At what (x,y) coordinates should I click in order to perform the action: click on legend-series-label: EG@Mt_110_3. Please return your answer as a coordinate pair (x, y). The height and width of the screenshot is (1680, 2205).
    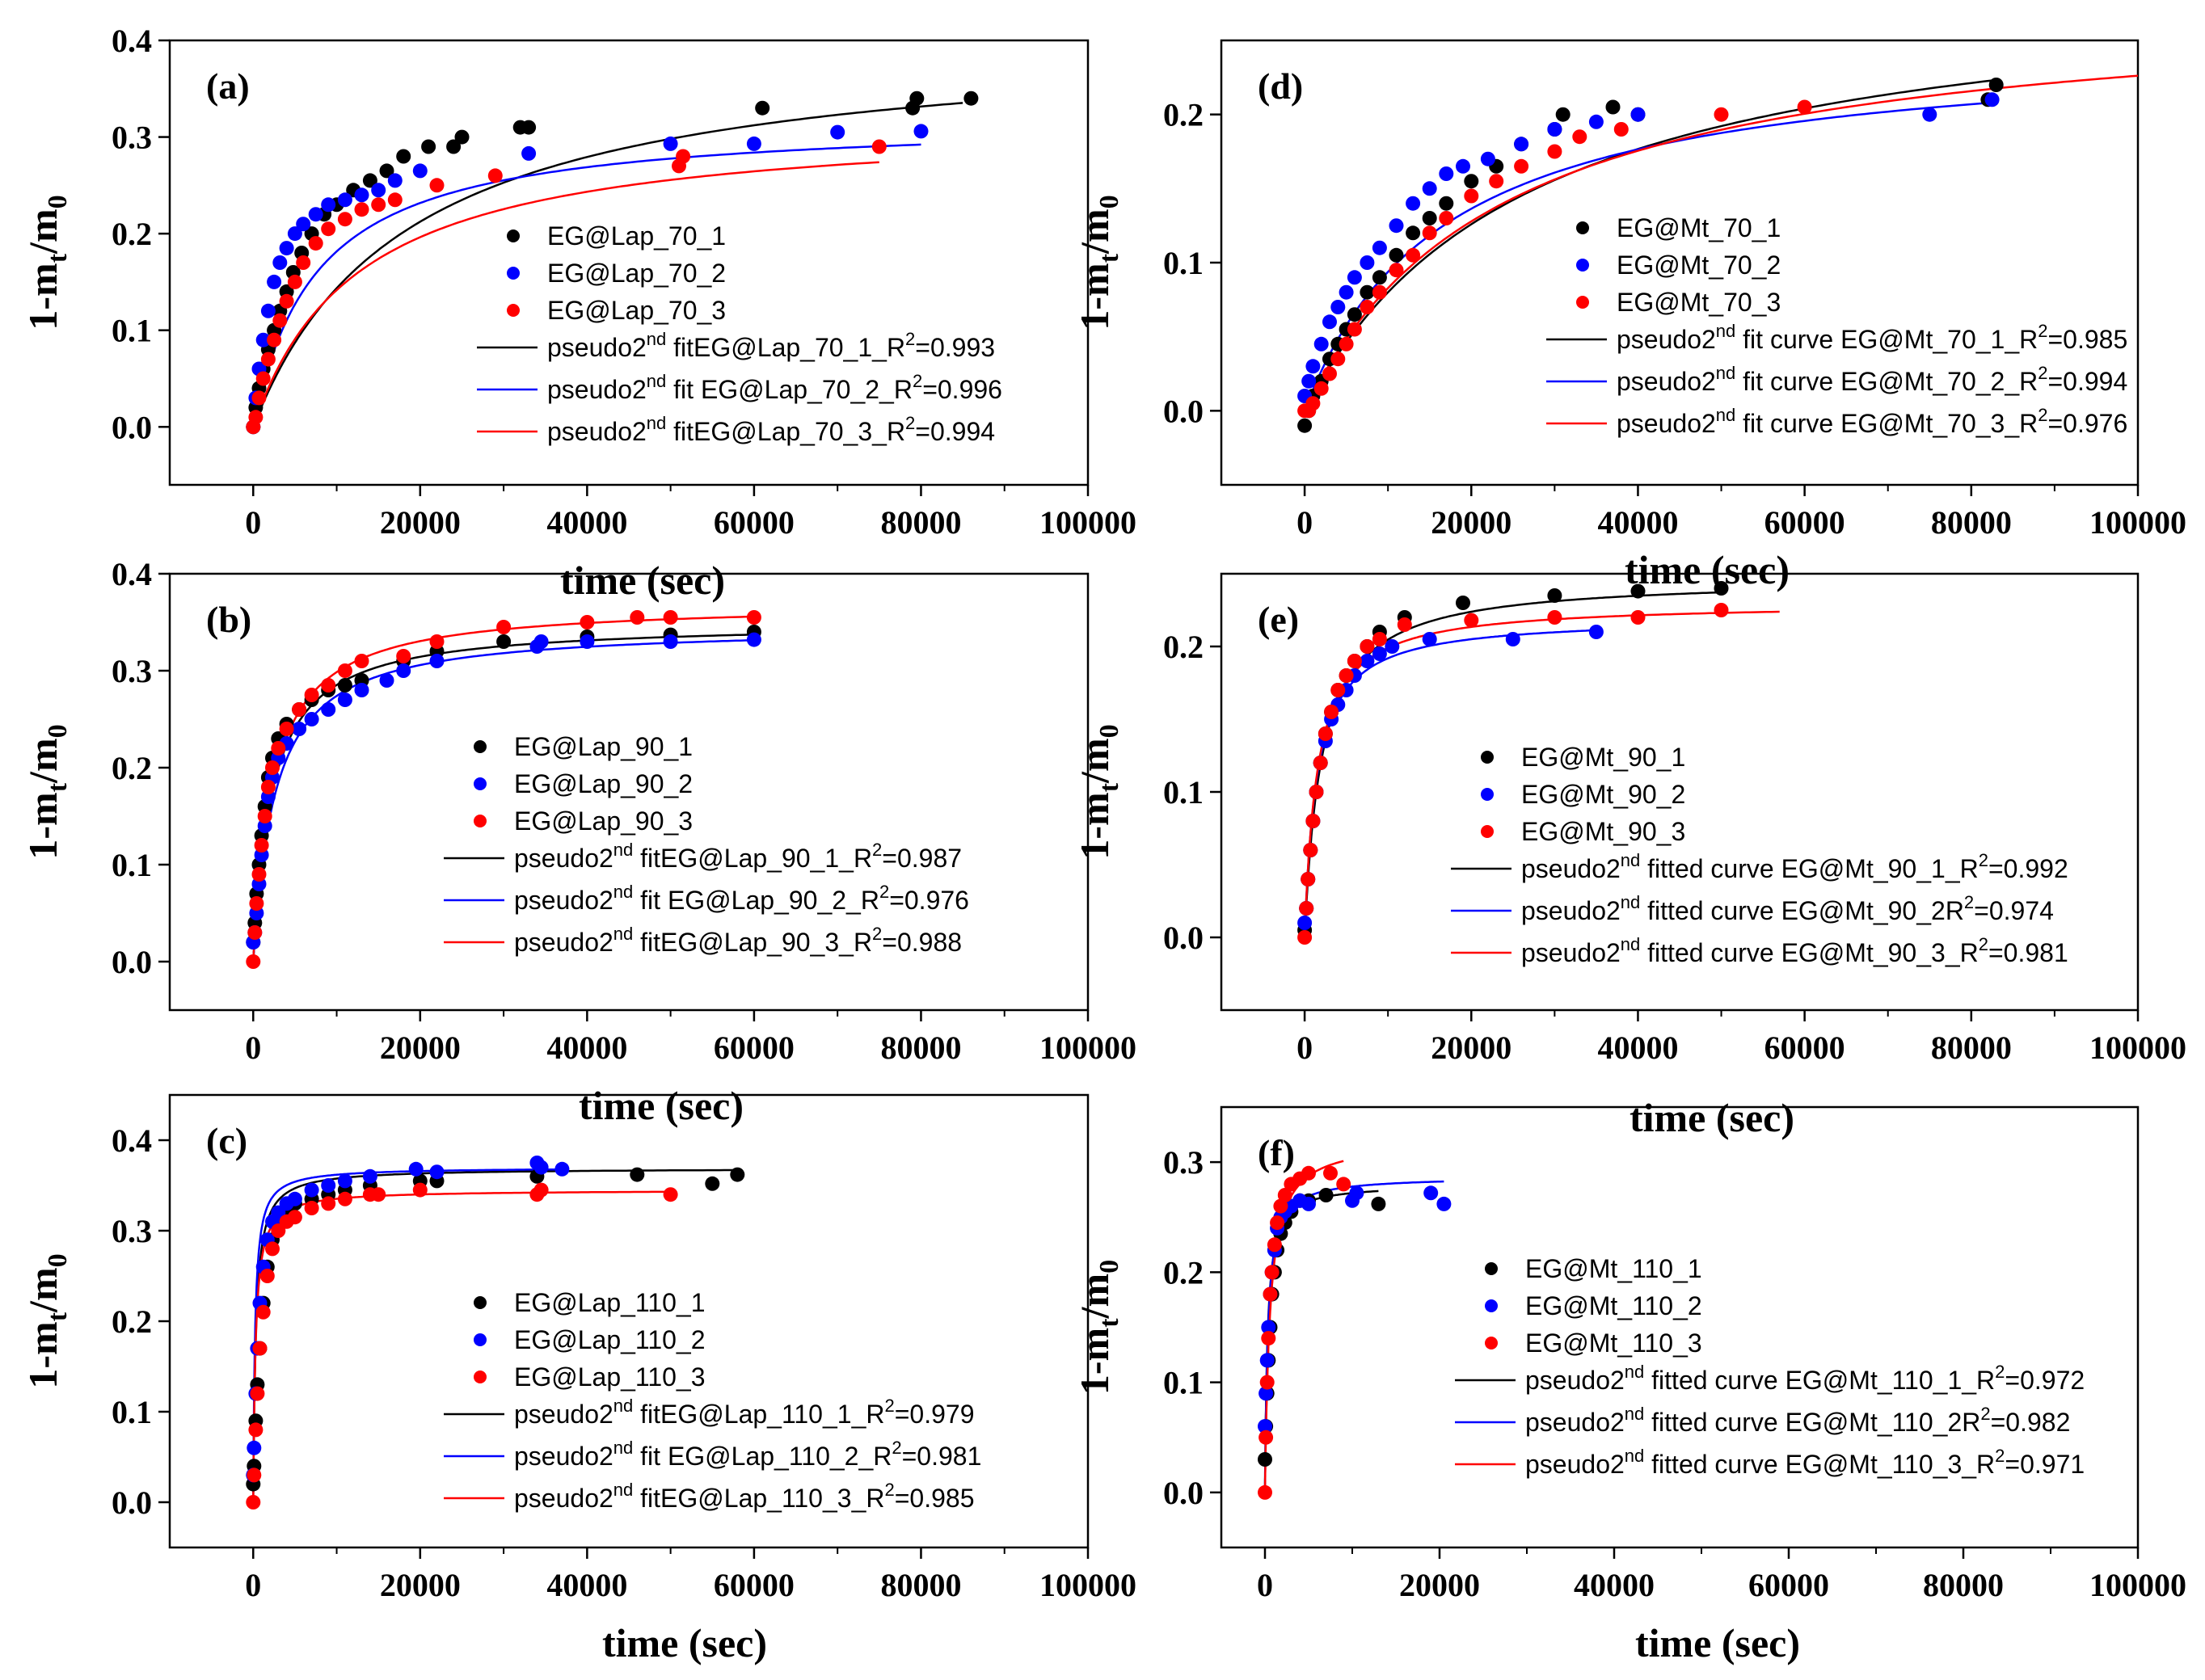
    Looking at the image, I should click on (1613, 1343).